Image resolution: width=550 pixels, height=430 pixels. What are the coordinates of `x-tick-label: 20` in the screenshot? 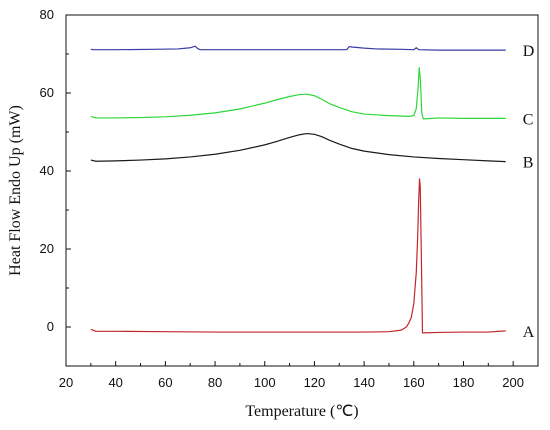 It's located at (66, 382).